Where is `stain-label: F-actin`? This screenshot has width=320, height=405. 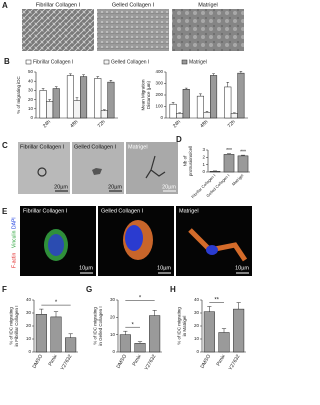
stain-label: F-actin is located at coordinates (14, 261).